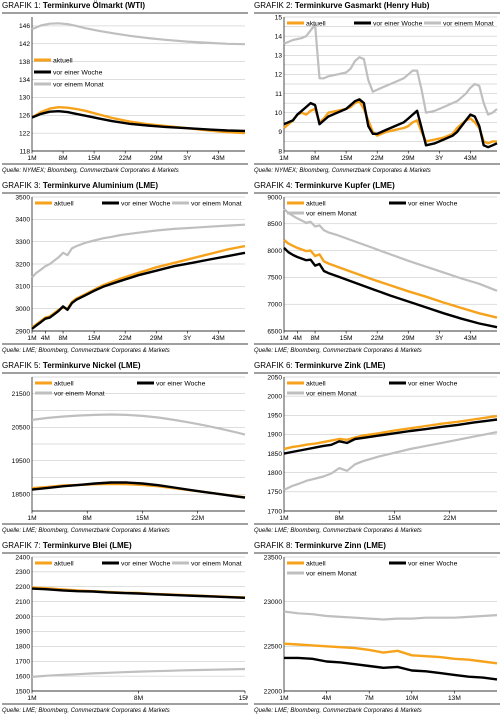  I want to click on chart-heading: GRAFIK 4: Terminkurve Kupfer (LME), so click(324, 186).